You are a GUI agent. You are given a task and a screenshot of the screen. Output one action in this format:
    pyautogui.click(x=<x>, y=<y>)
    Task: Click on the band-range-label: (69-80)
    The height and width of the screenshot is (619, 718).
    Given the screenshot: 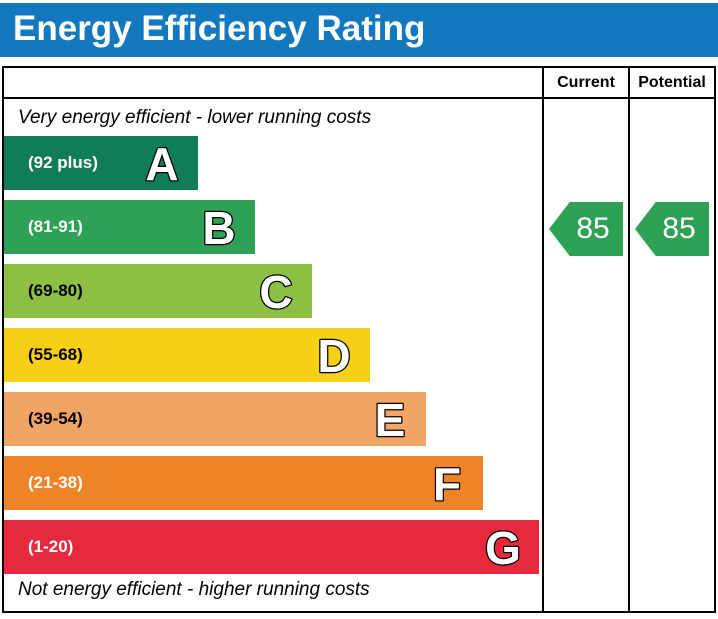 What is the action you would take?
    pyautogui.click(x=55, y=290)
    